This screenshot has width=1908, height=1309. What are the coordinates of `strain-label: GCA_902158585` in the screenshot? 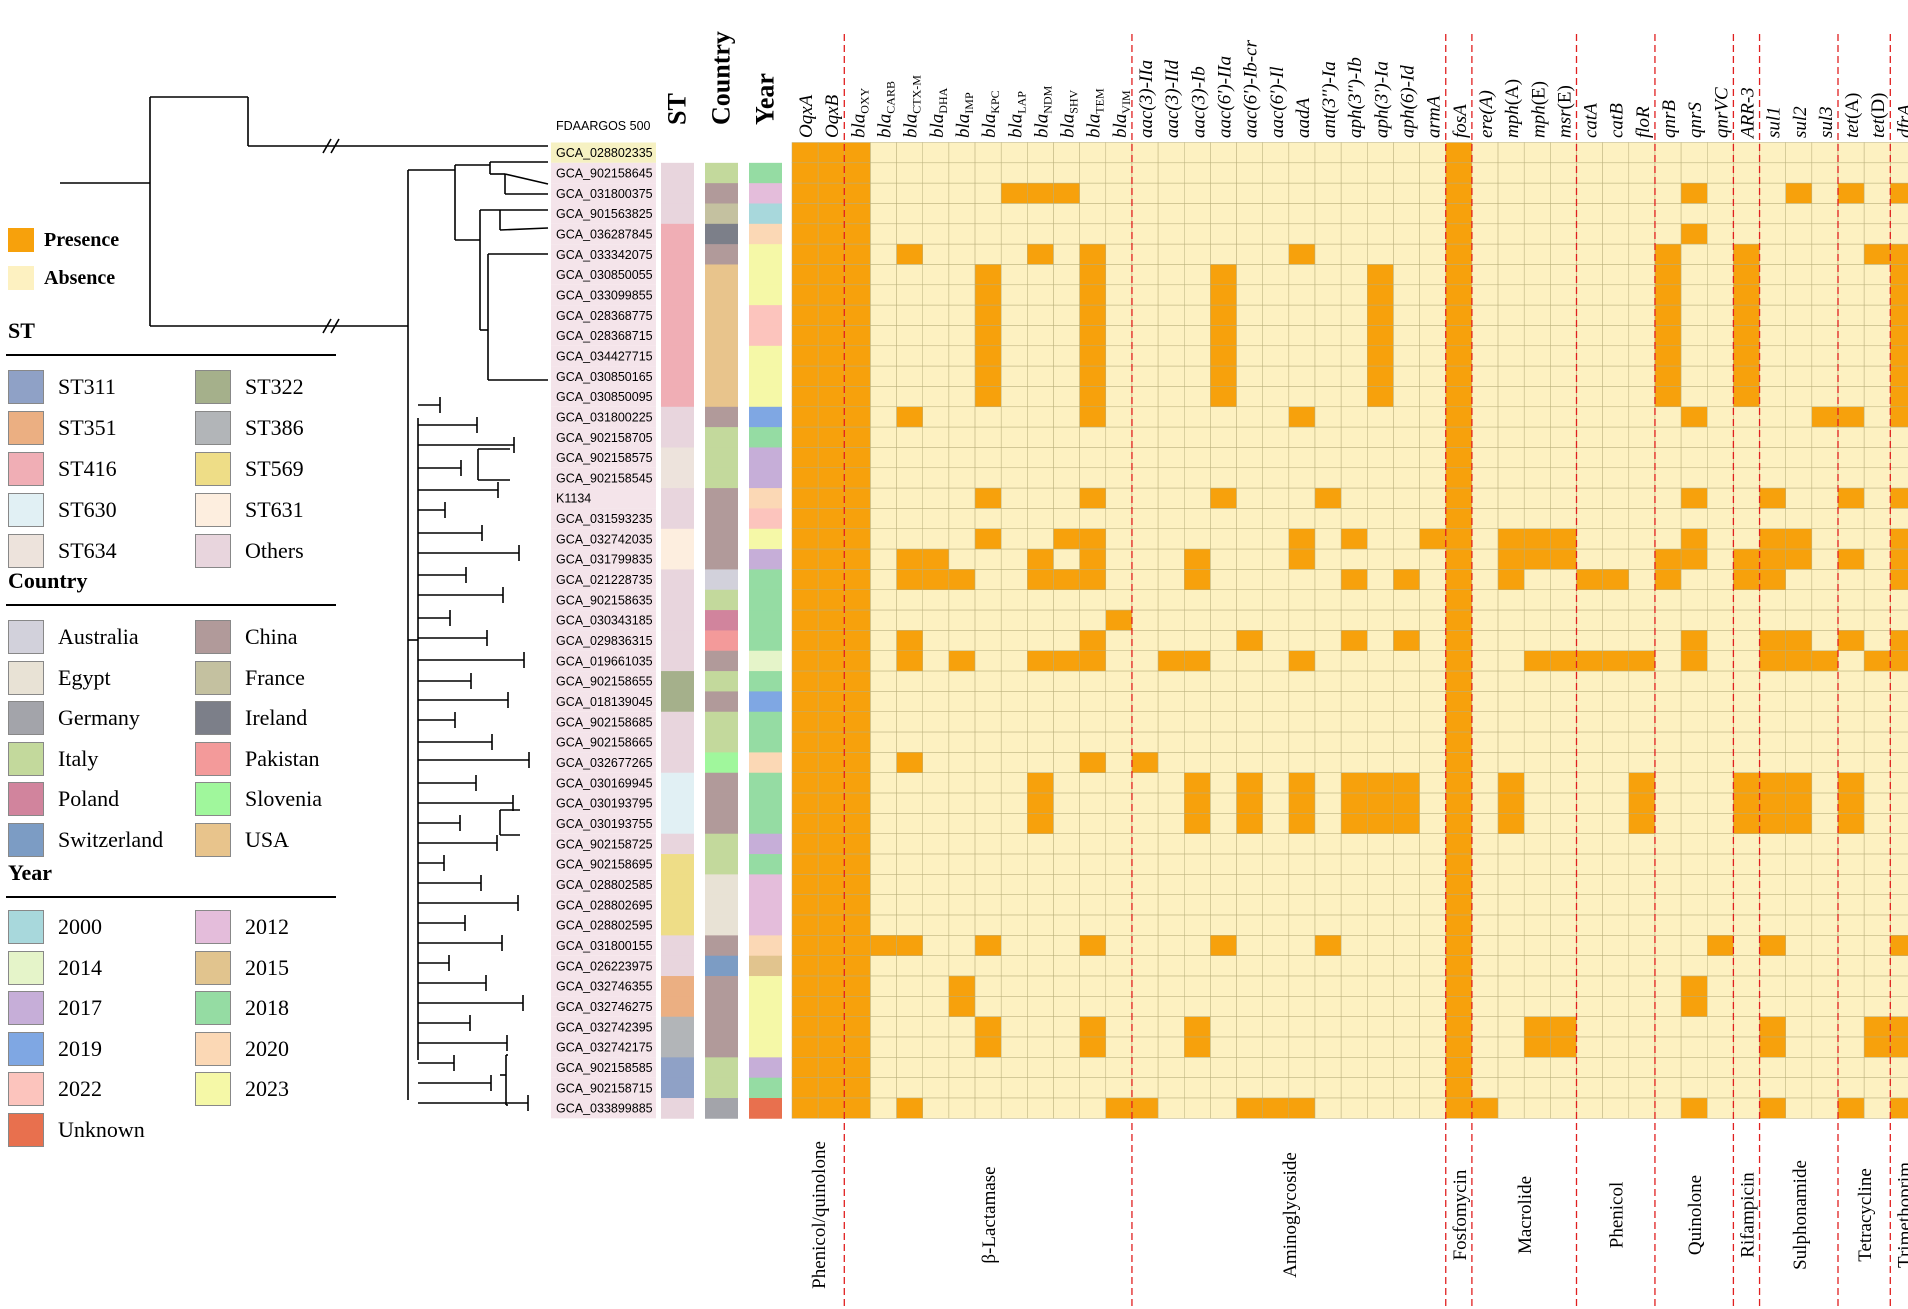 It's located at (604, 1068).